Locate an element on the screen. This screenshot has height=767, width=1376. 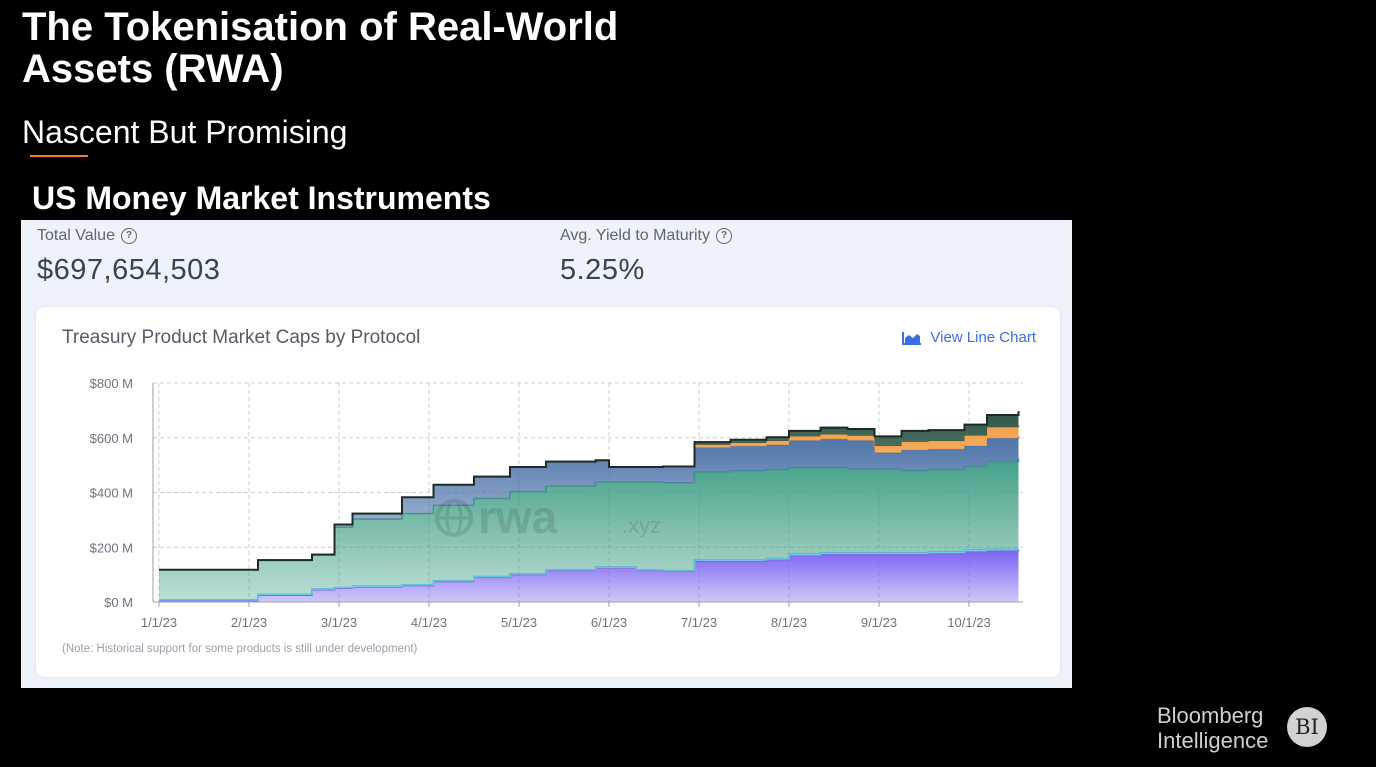
y-tick-label: $600 M is located at coordinates (111, 438).